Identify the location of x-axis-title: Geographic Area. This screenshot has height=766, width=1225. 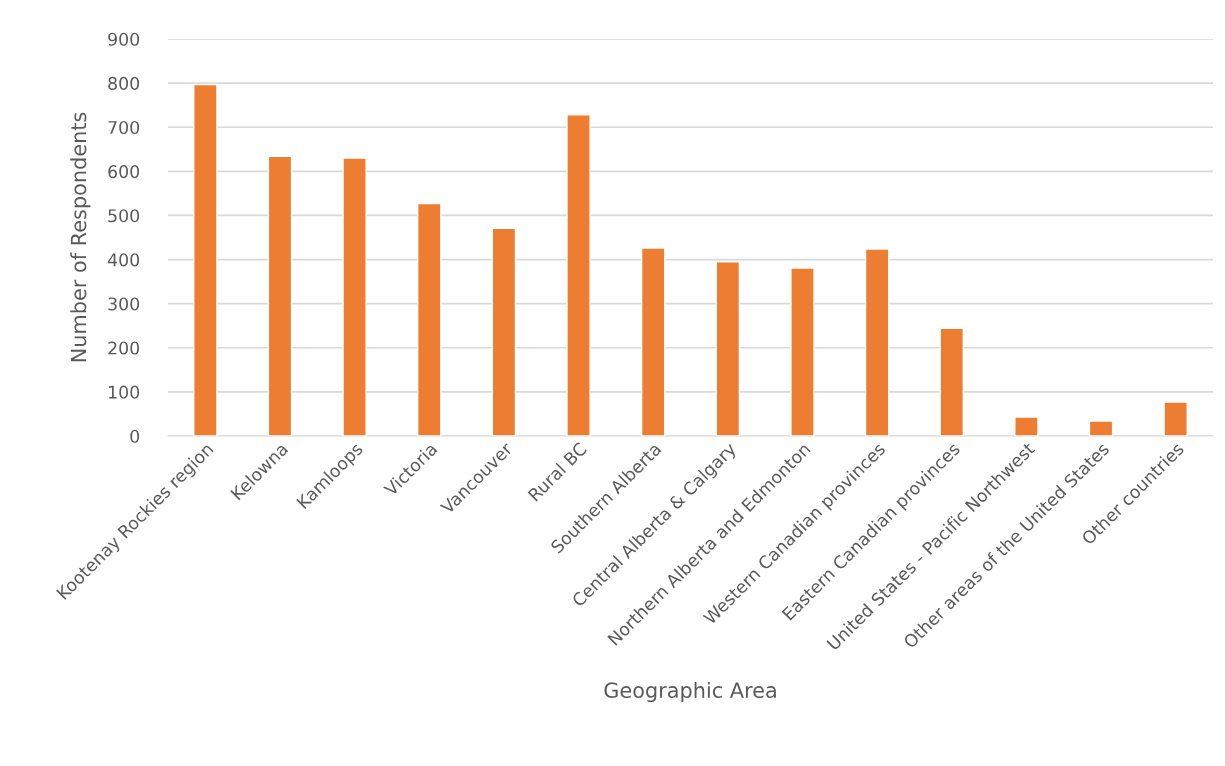
(690, 692).